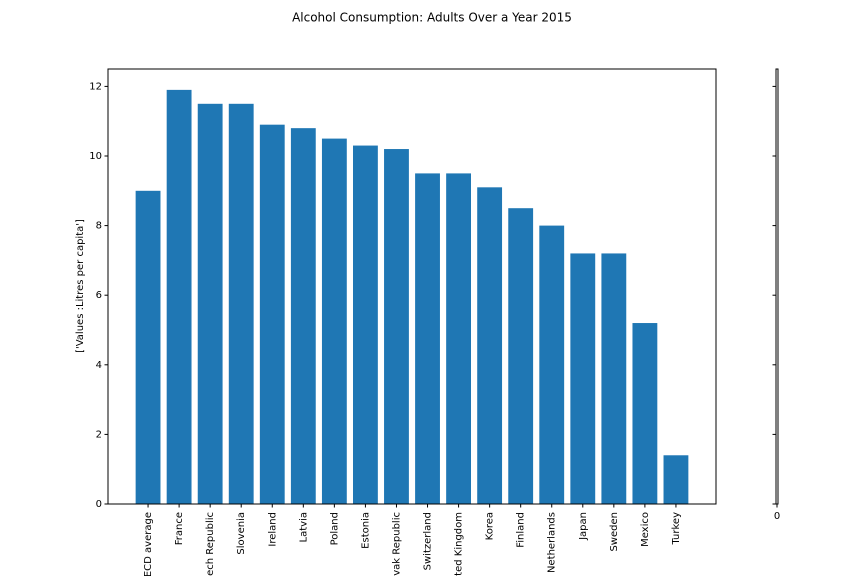 The image size is (864, 576). Describe the element at coordinates (95, 156) in the screenshot. I see `y-tick-label: 10` at that location.